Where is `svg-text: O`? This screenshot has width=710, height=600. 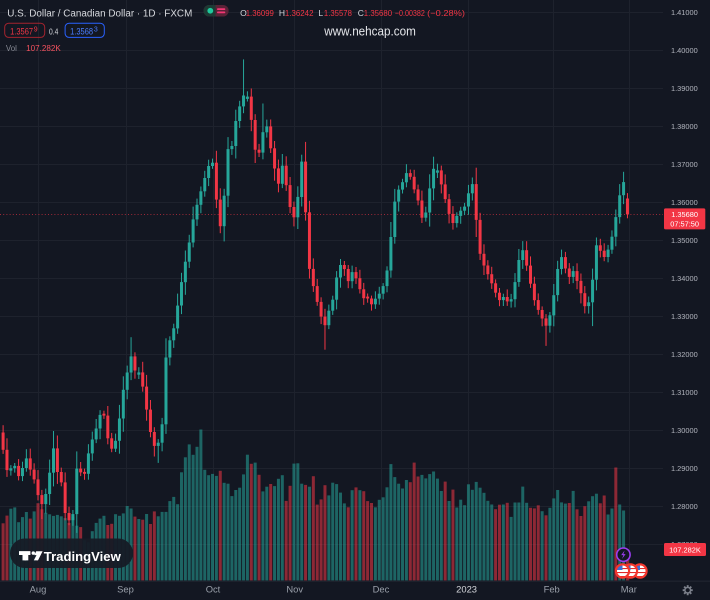 svg-text: O is located at coordinates (243, 13).